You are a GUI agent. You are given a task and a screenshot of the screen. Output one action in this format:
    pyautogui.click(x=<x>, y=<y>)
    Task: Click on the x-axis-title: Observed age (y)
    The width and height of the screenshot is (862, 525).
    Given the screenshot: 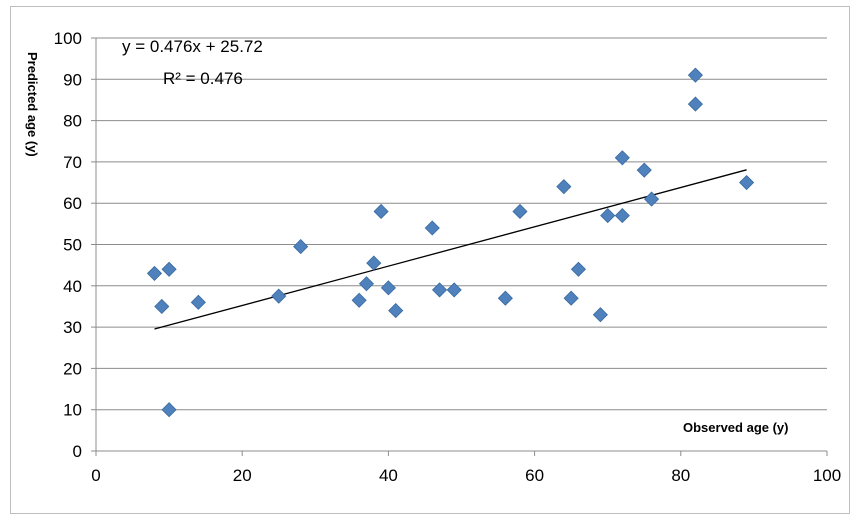 What is the action you would take?
    pyautogui.click(x=736, y=427)
    